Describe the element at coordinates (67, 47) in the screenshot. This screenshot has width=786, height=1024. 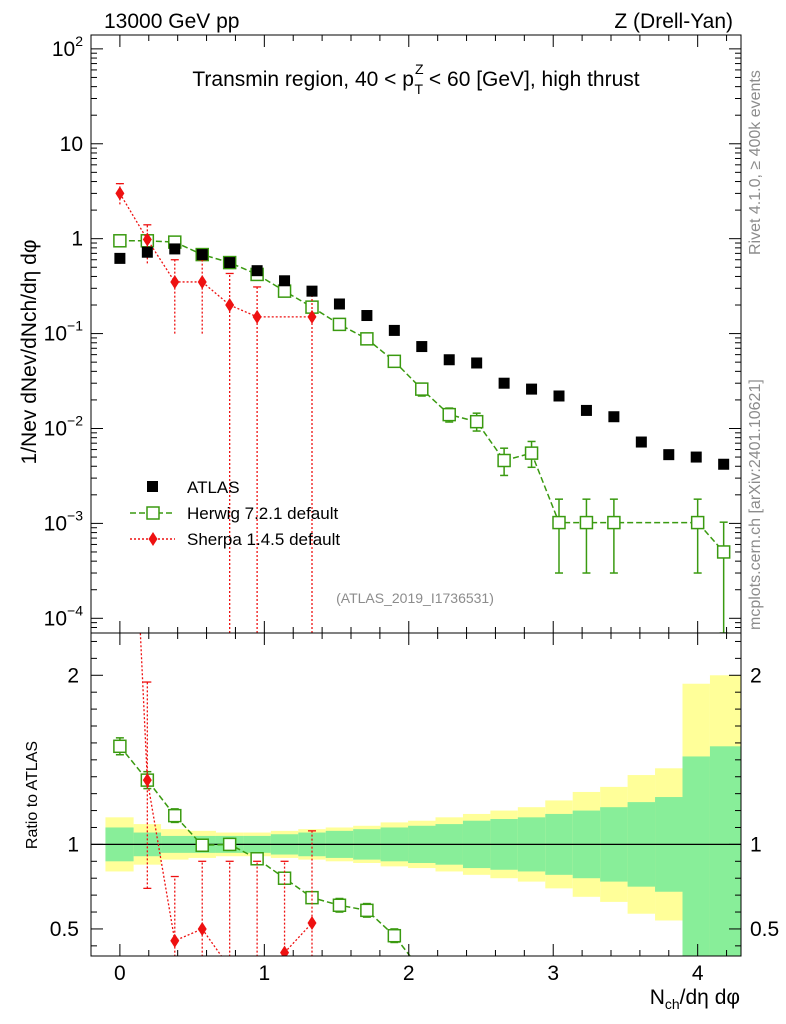
I see `top-y-tick-label: 10²` at that location.